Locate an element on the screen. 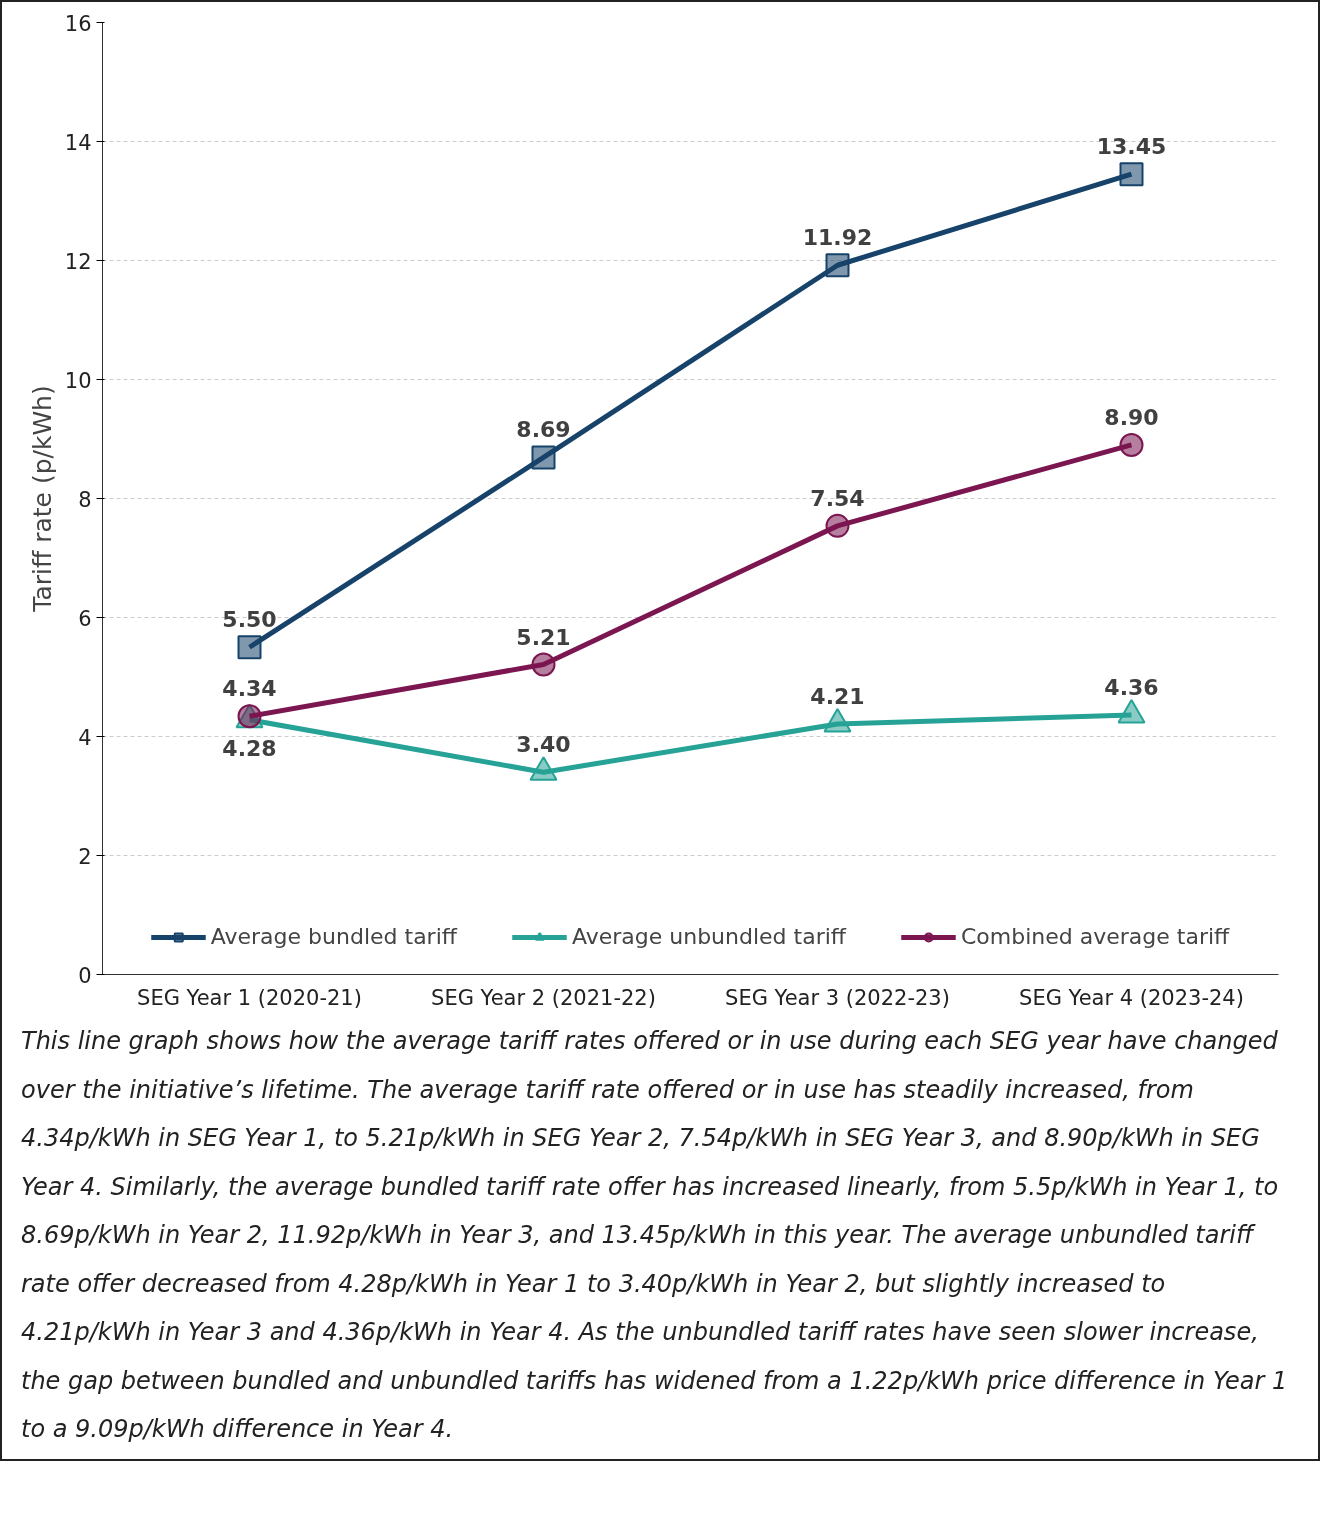 The width and height of the screenshot is (1322, 1530). data-label: 4.28 is located at coordinates (249, 748).